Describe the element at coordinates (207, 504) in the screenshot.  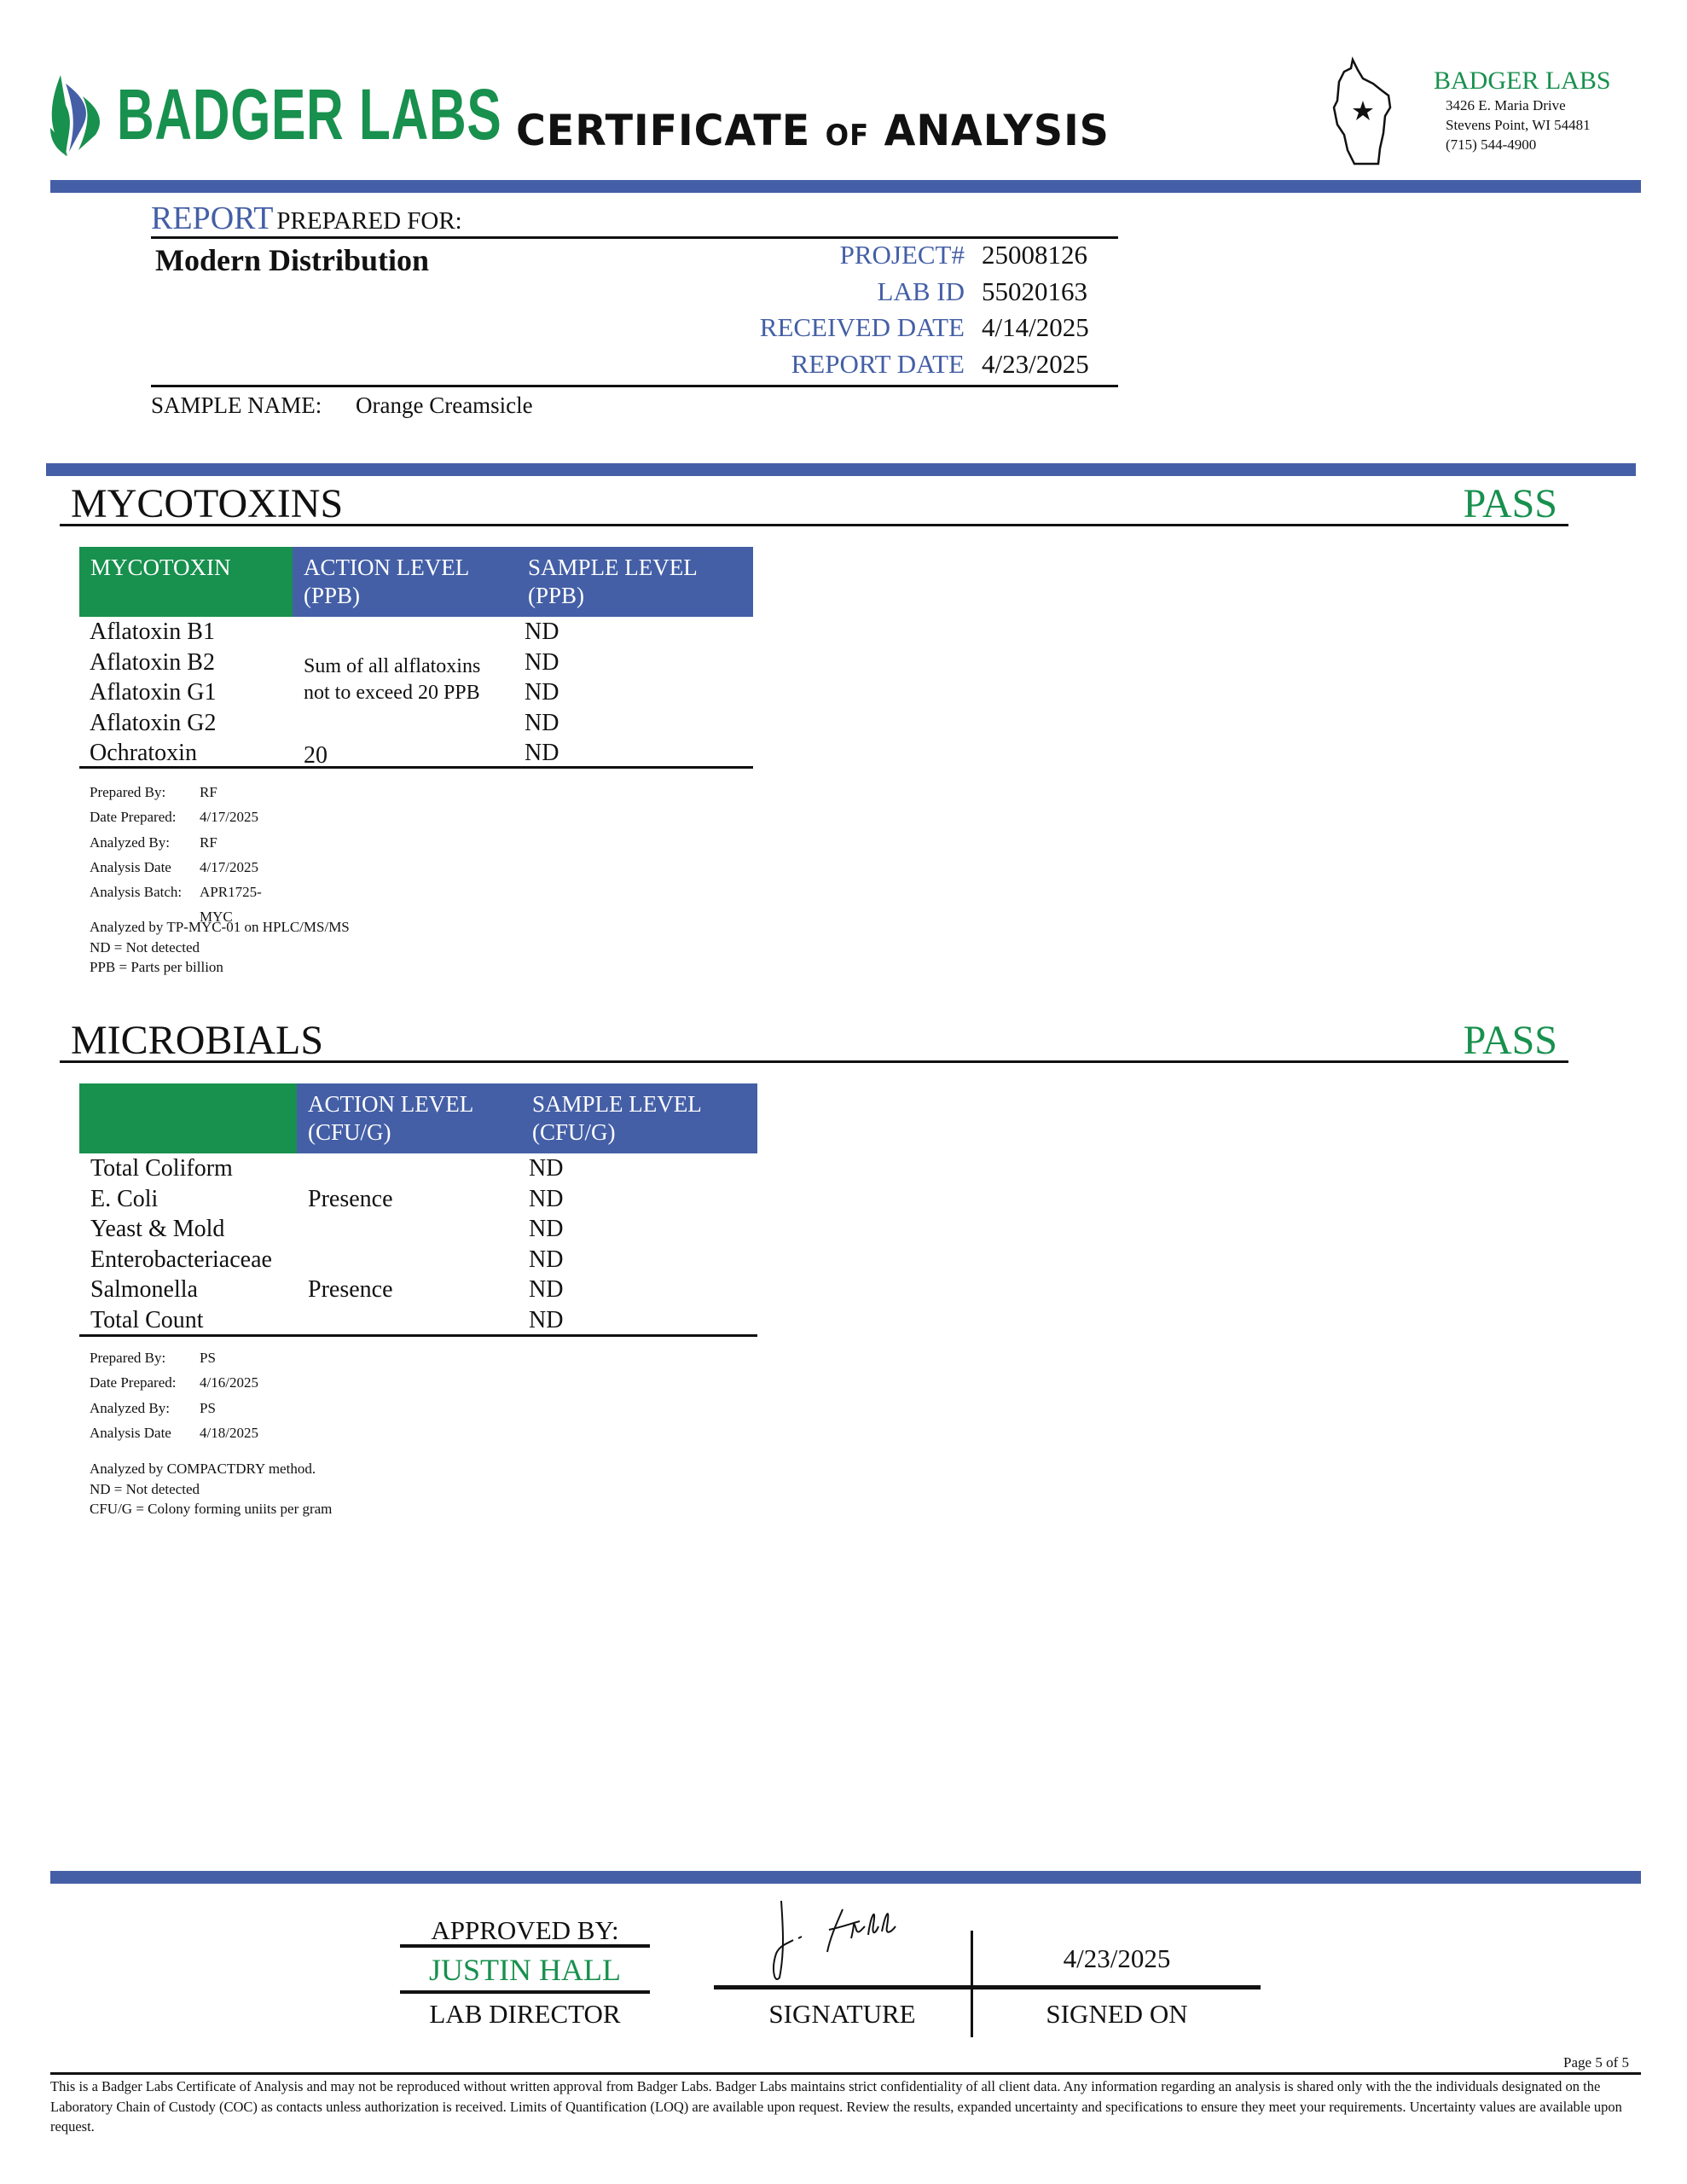
I see `mycotoxins-heading: MYCOTOXINS` at that location.